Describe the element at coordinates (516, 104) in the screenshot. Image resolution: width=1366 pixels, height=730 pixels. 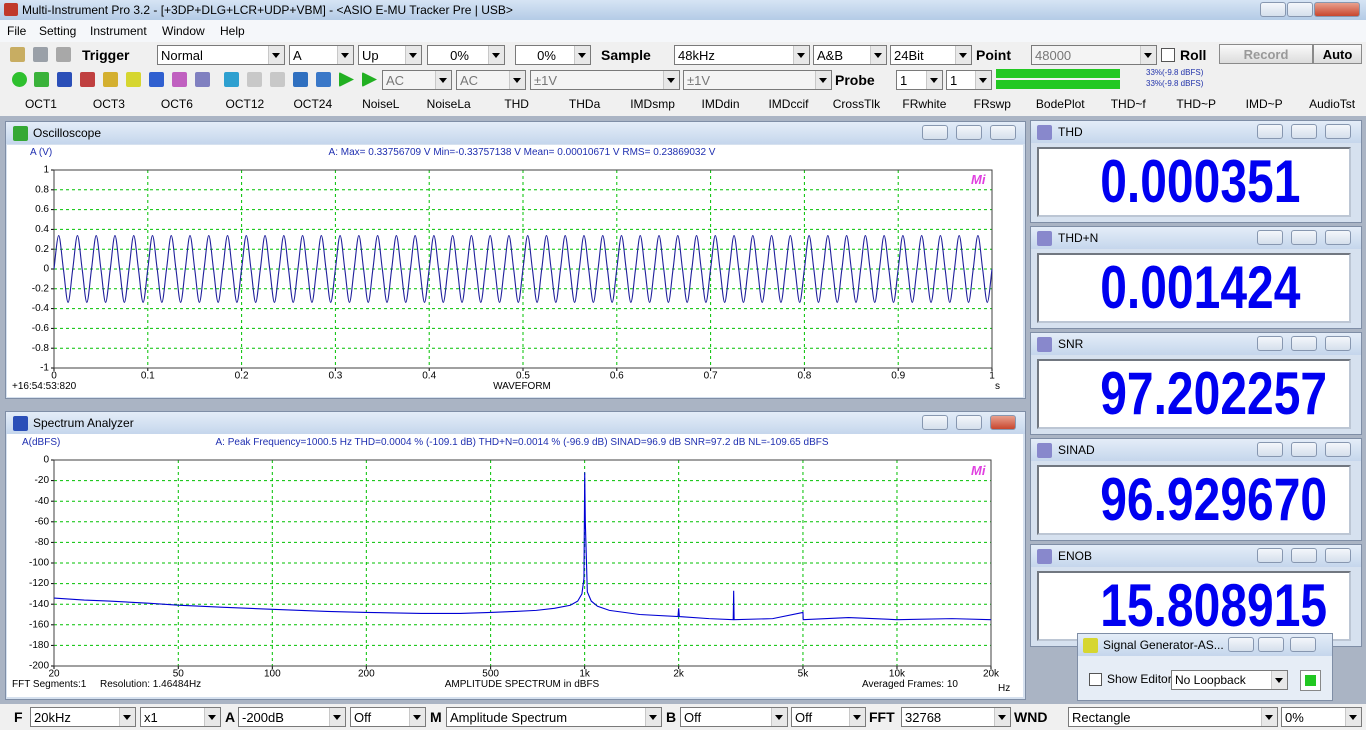
I see `test-button: THD` at that location.